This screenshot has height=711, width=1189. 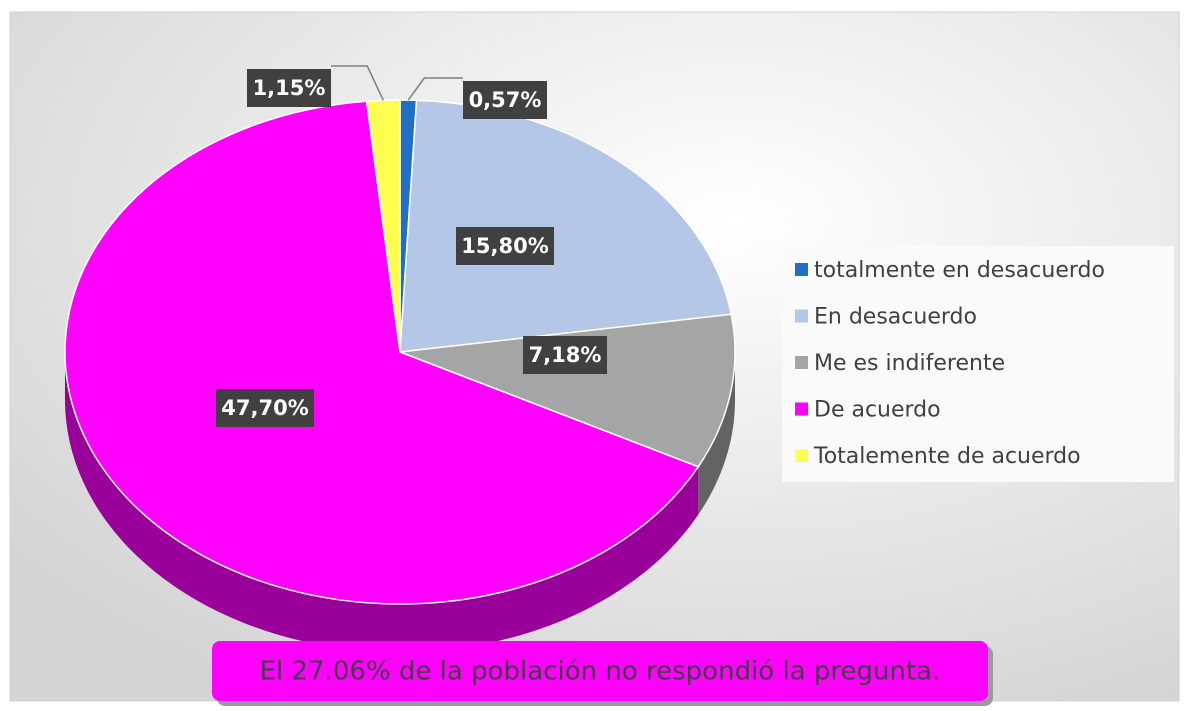 I want to click on pie-side, so click(x=716, y=433).